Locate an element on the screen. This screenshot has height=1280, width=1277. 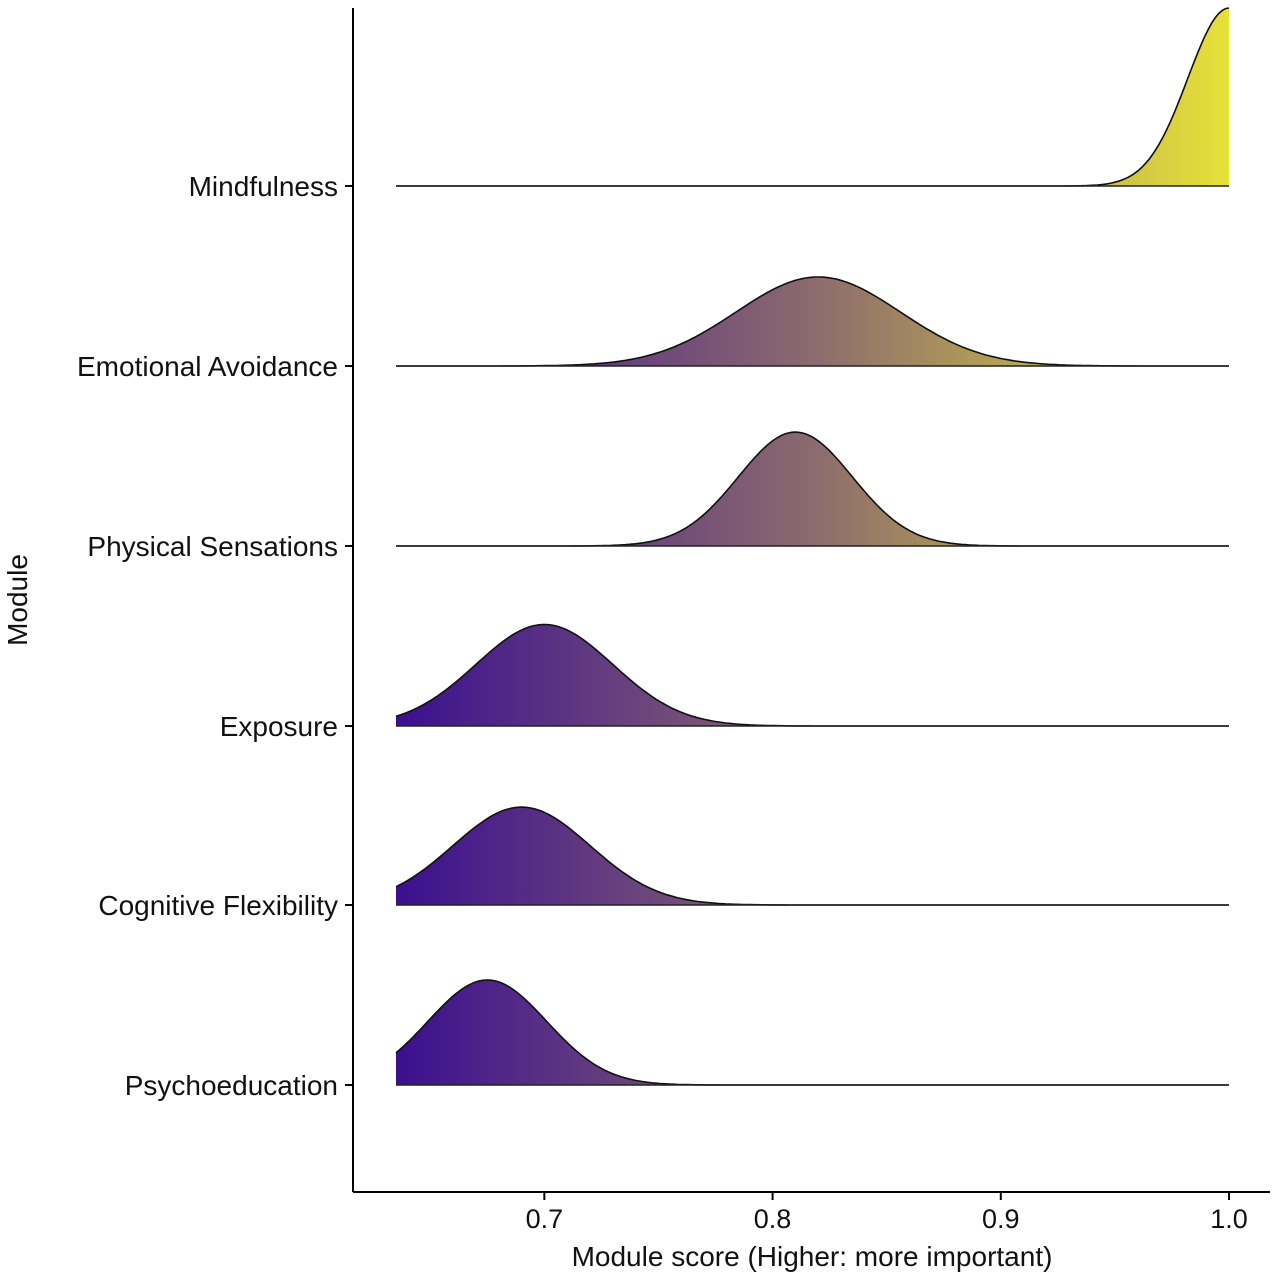
ridge-physical-sensations is located at coordinates (812, 489).